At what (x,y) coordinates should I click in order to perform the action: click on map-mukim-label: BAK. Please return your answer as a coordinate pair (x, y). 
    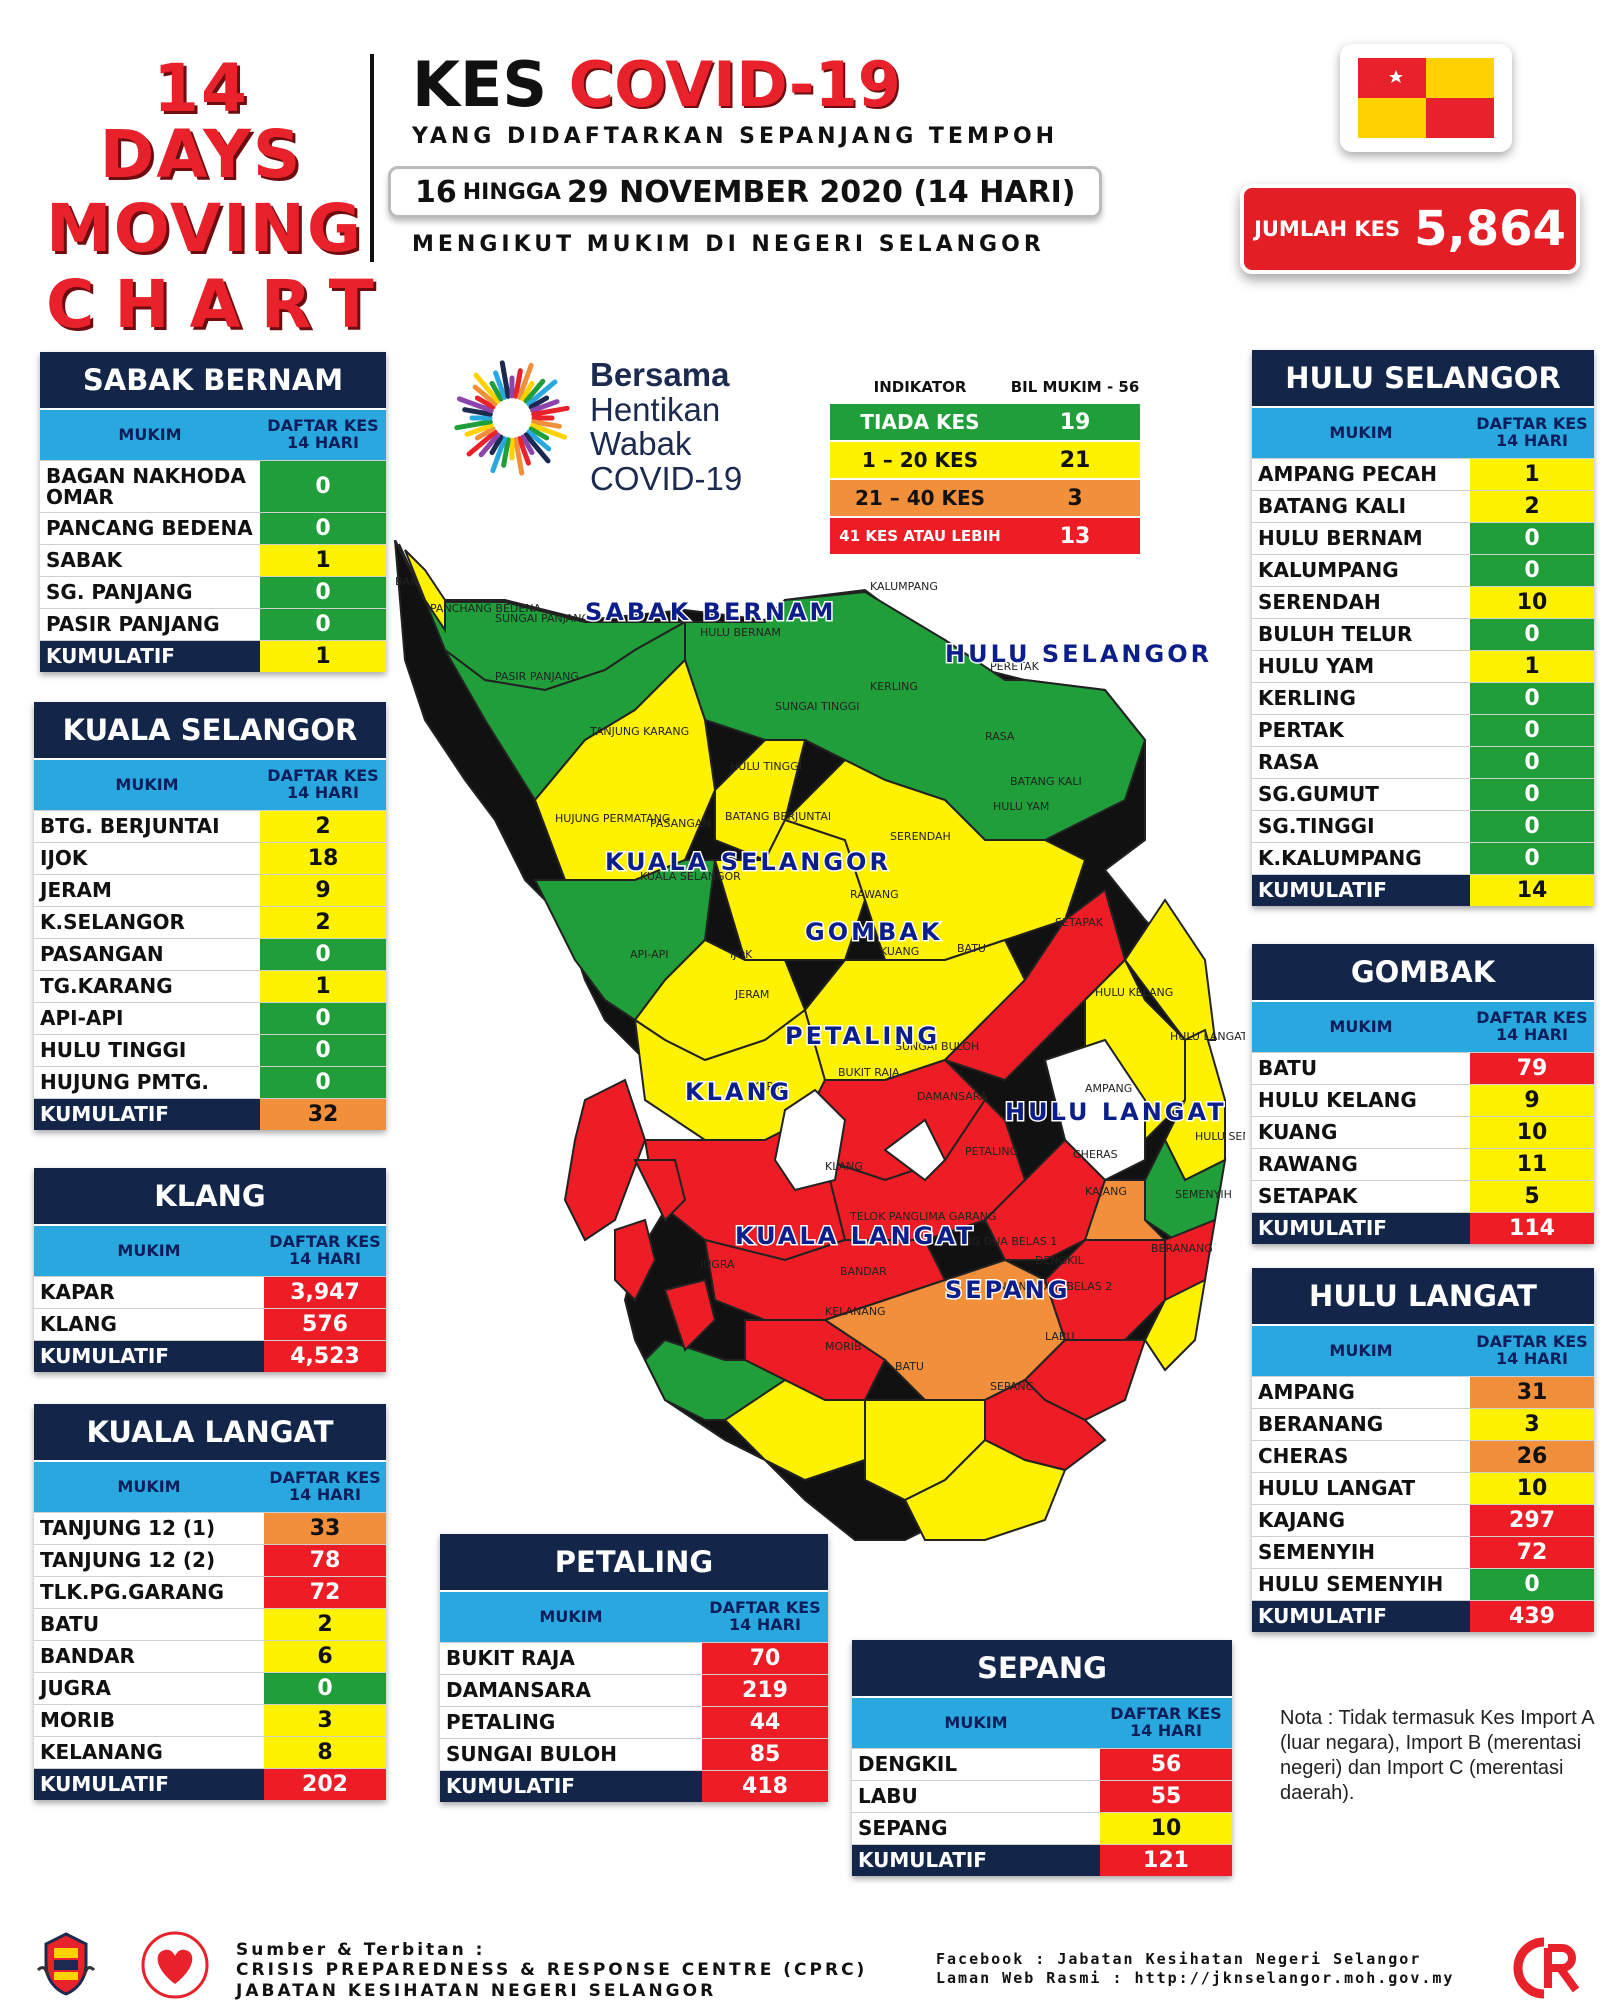
    Looking at the image, I should click on (406, 581).